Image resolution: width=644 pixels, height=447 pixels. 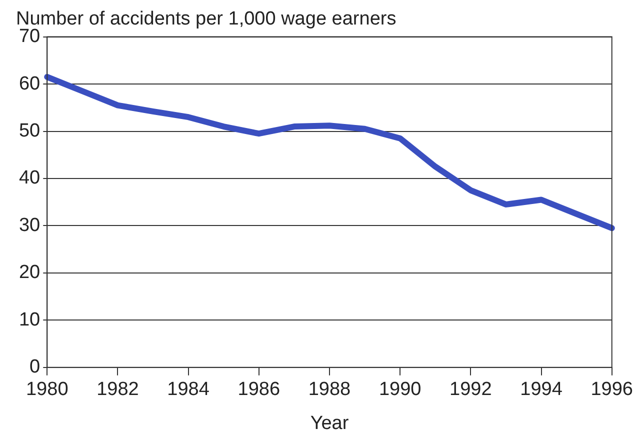 I want to click on x-tick-label: 1984, so click(x=188, y=389).